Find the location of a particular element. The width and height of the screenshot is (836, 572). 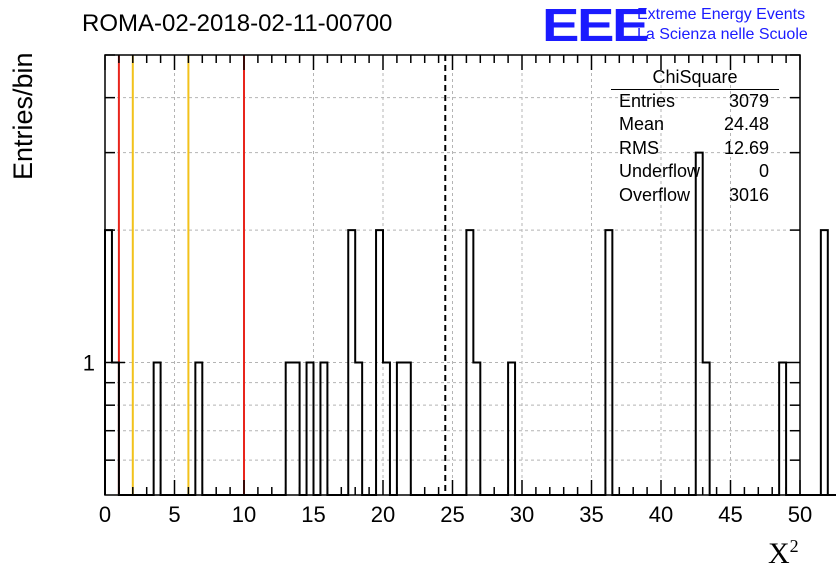

stats-label: Overflow is located at coordinates (655, 194).